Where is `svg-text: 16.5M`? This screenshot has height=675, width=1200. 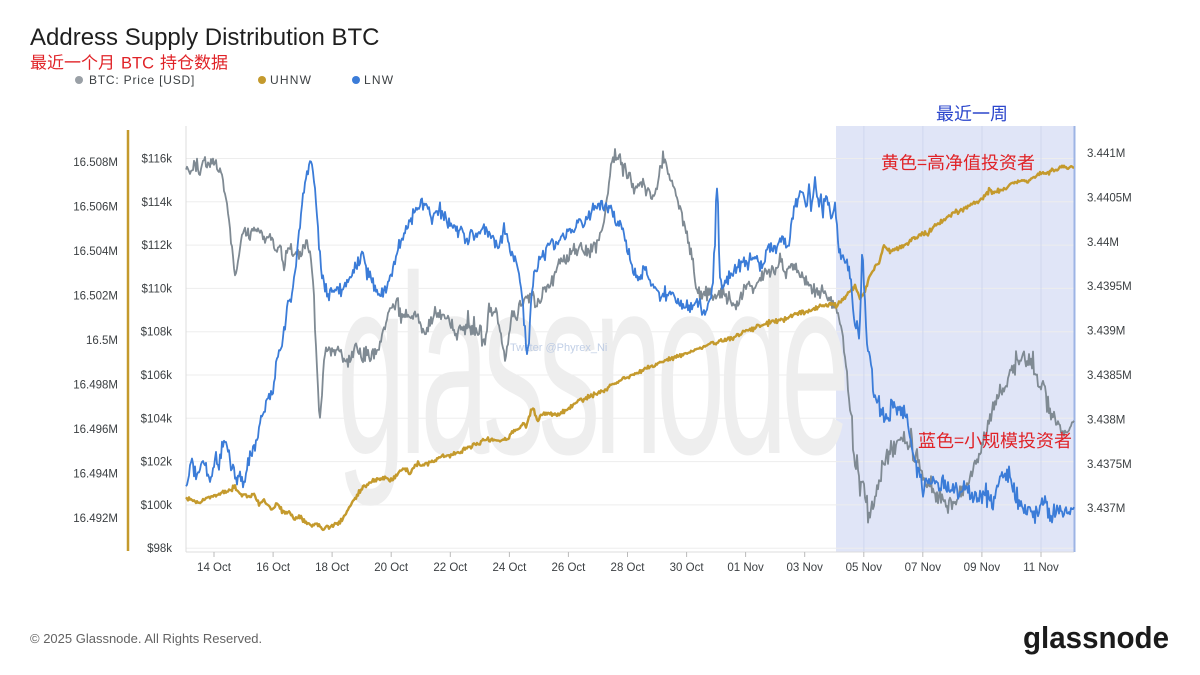
svg-text: 16.5M is located at coordinates (102, 341).